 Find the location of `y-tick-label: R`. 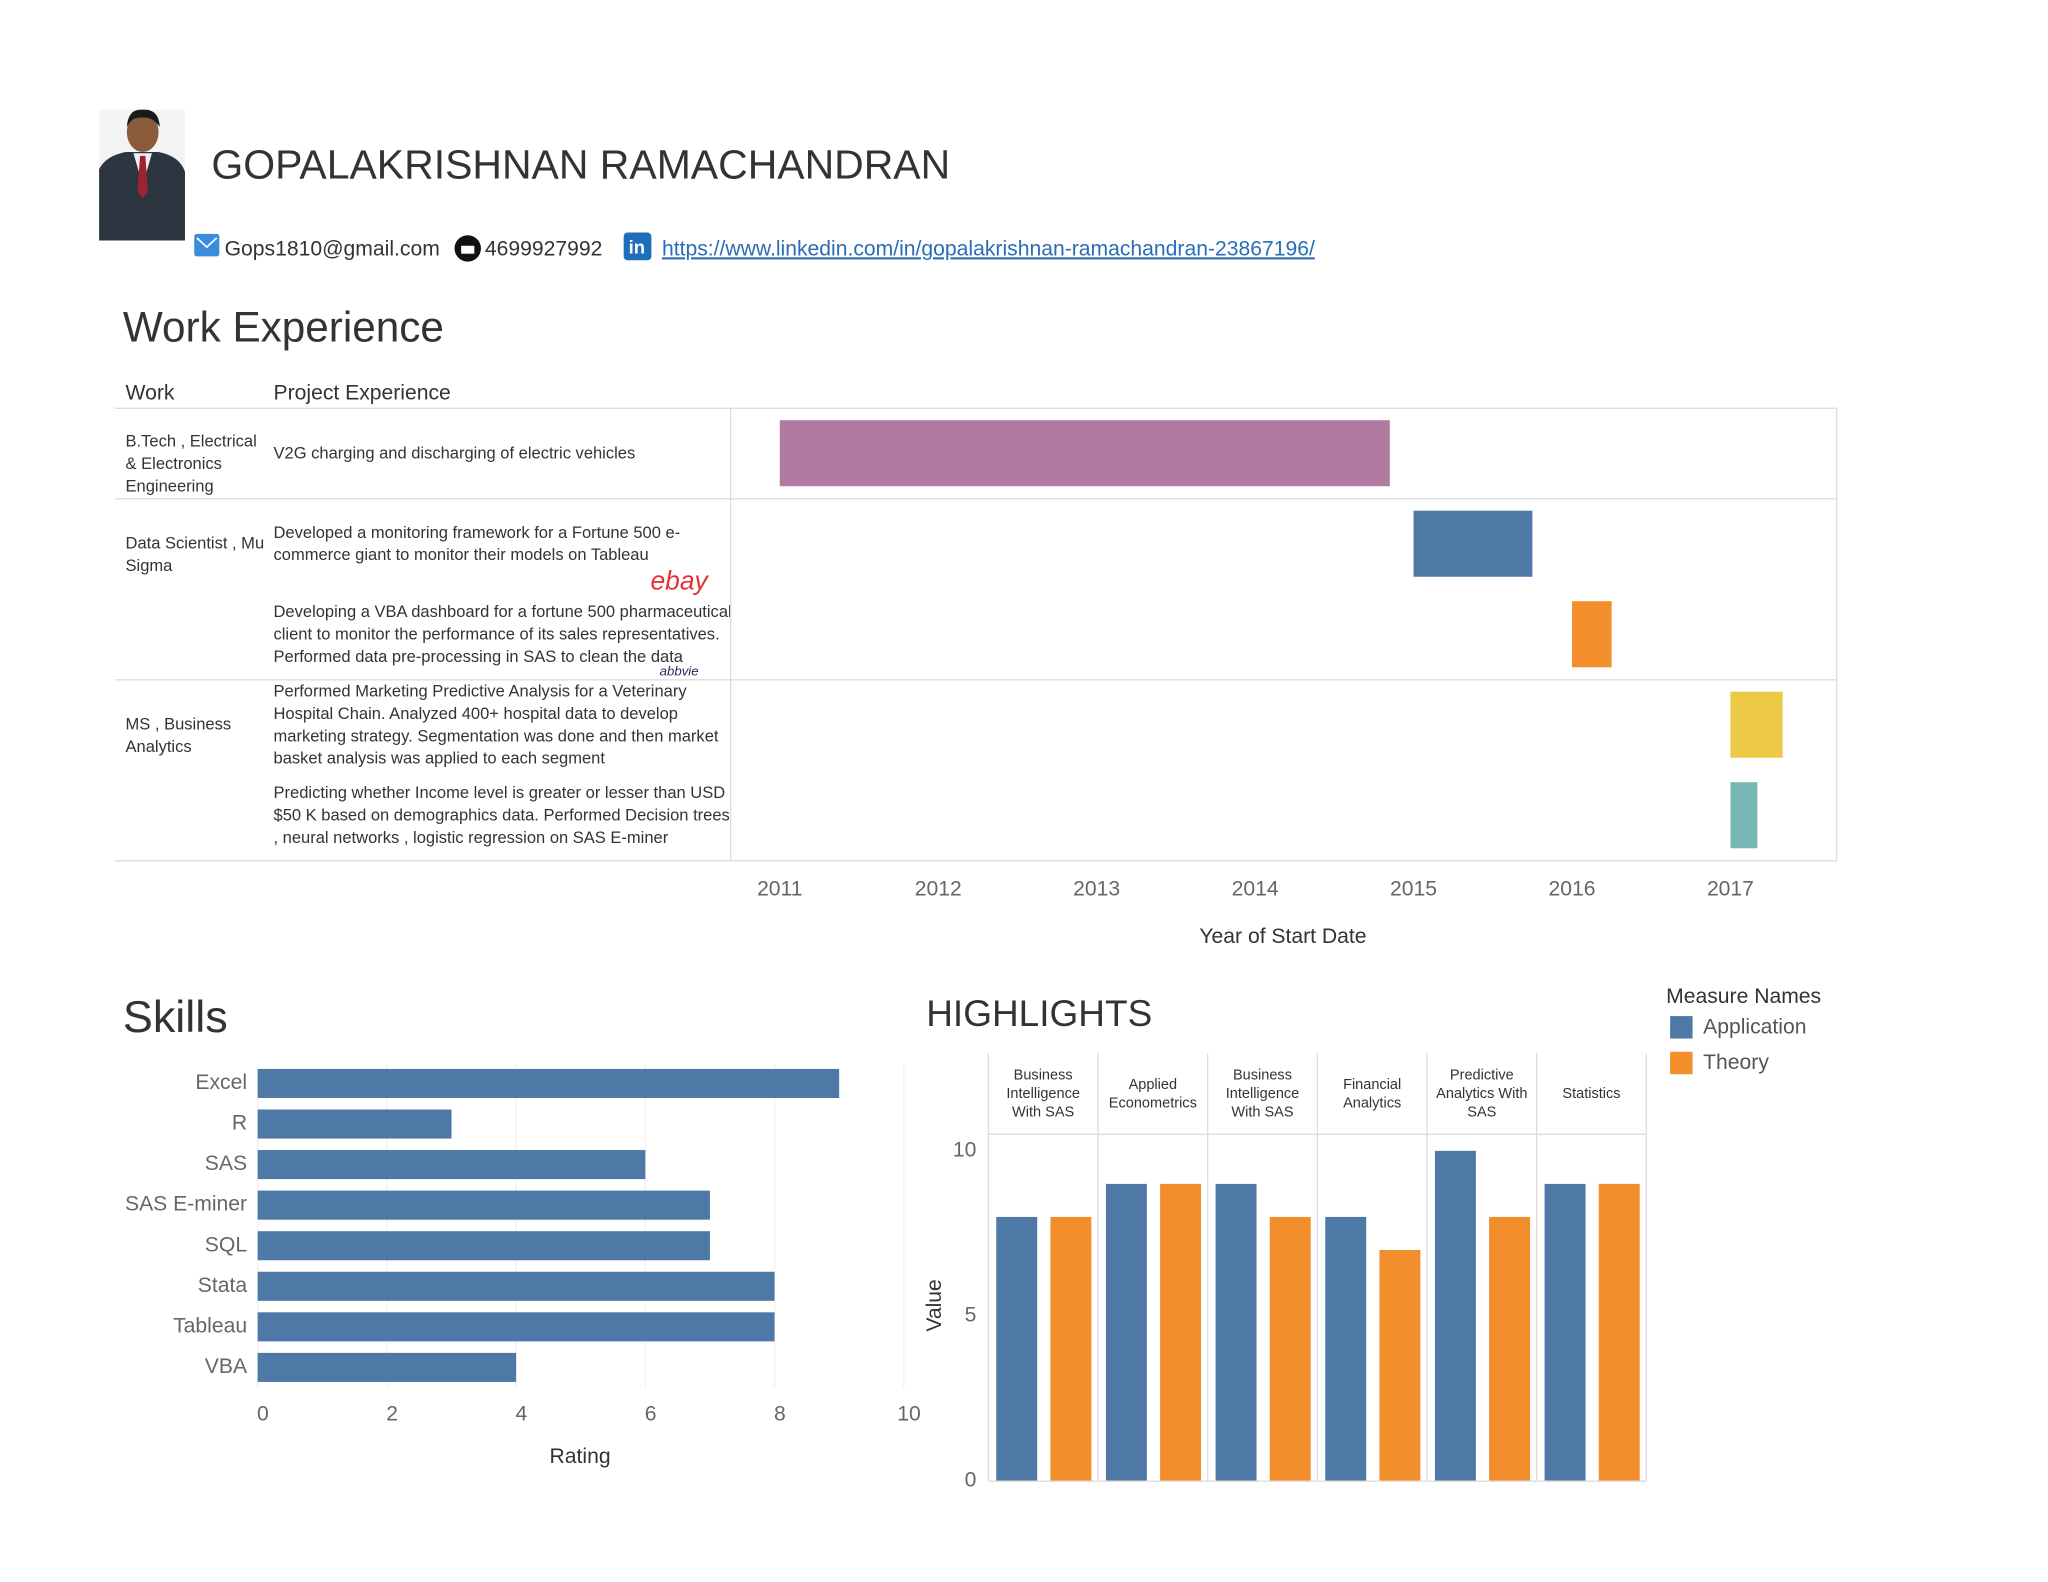

y-tick-label: R is located at coordinates (239, 1123).